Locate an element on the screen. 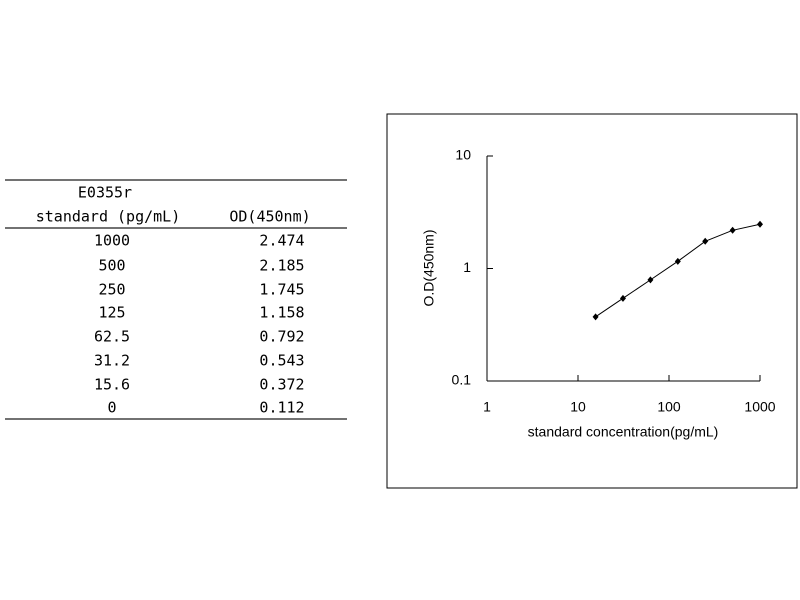  table-cell: 500 is located at coordinates (111, 266).